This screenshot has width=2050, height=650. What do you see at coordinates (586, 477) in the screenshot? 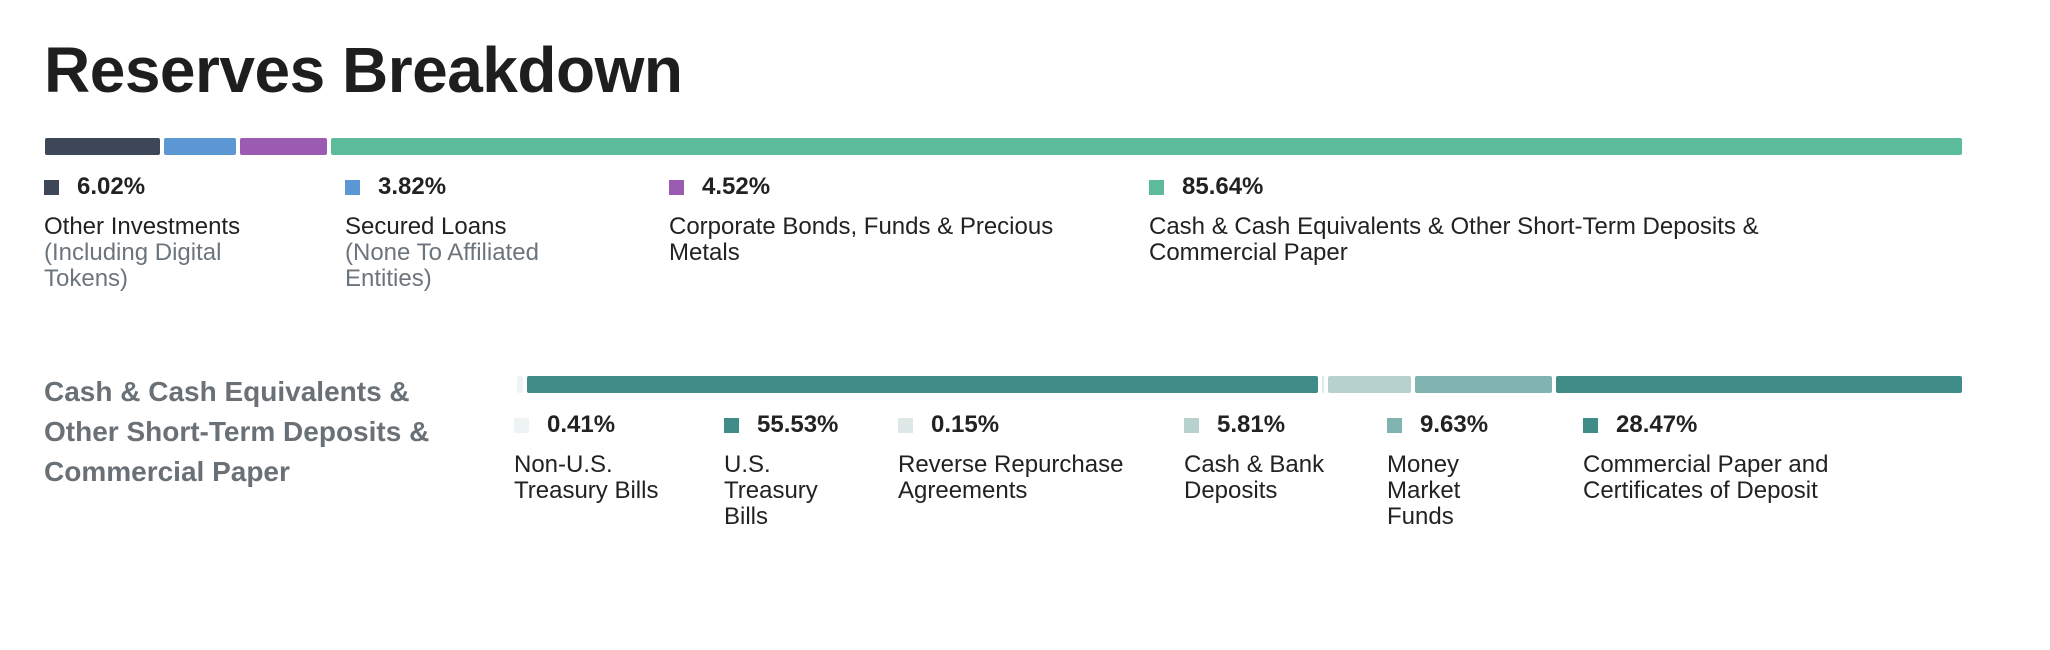
I see `legend-label: Non-U.S. Treasury Bills` at bounding box center [586, 477].